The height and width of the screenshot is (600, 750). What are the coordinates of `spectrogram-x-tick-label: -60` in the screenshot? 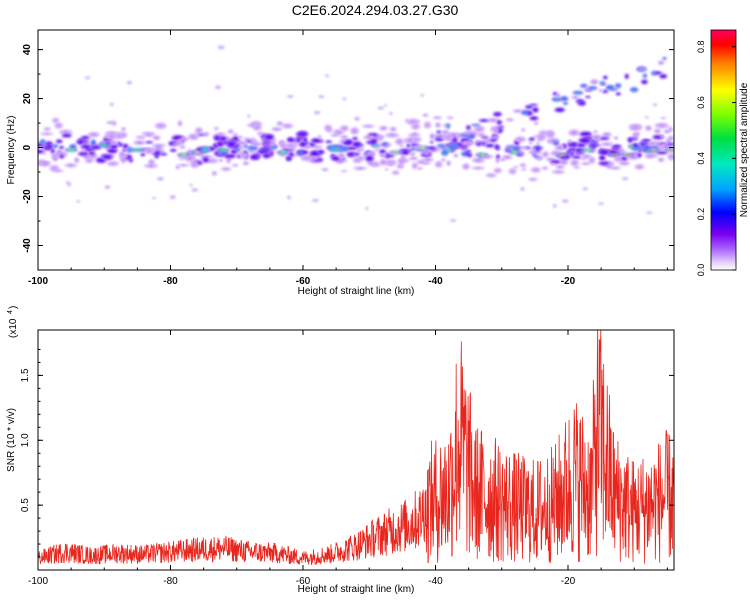 It's located at (303, 281).